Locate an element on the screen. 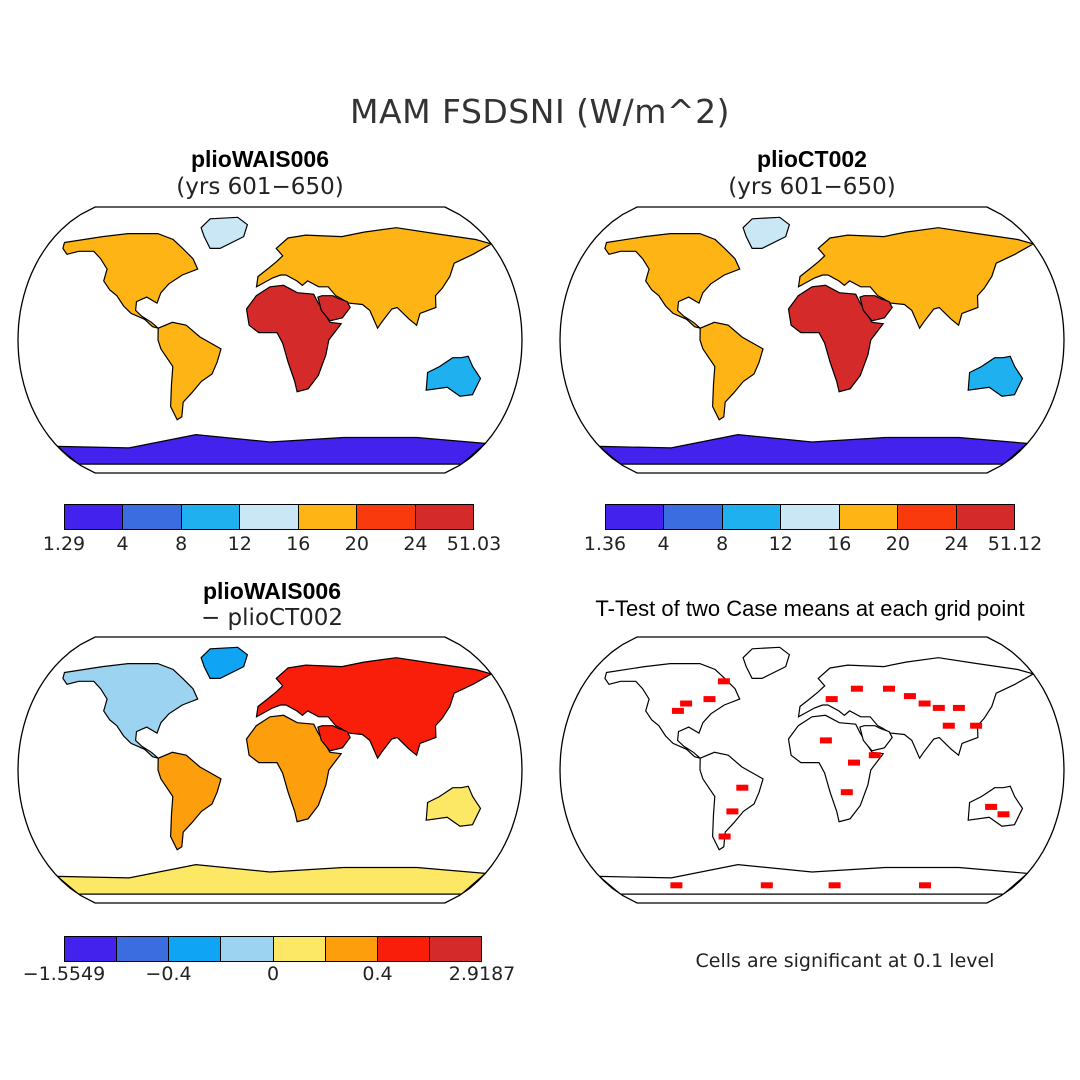 The width and height of the screenshot is (1080, 1080). colorbar-top-right is located at coordinates (810, 517).